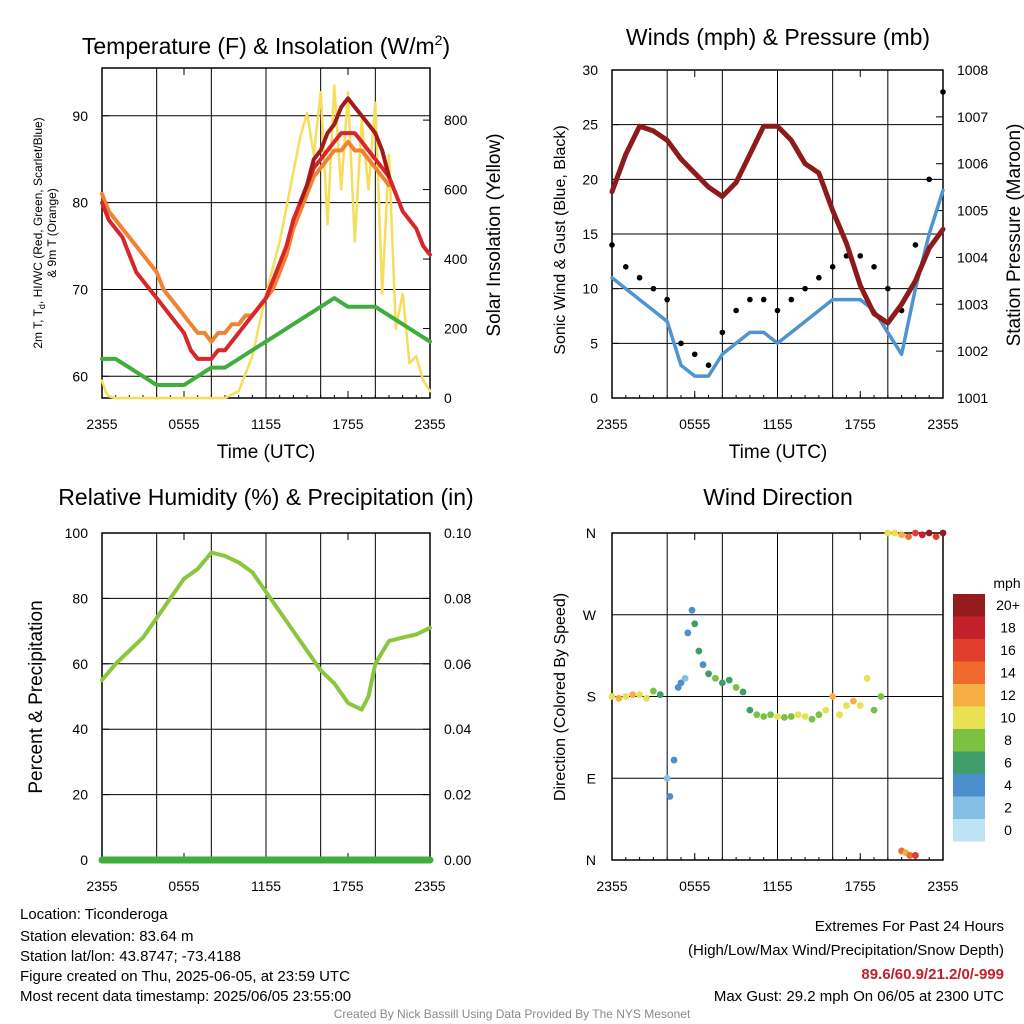 The height and width of the screenshot is (1024, 1024). I want to click on y-tick-label-left: 40, so click(80, 729).